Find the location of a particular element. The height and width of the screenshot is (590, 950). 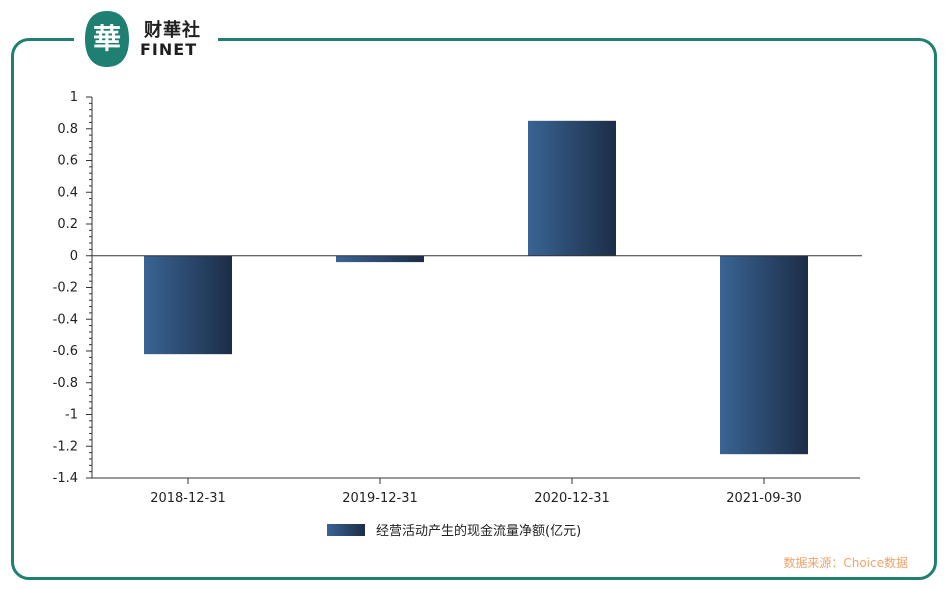

finet-logo: 華 财華社 FINET is located at coordinates (154, 39).